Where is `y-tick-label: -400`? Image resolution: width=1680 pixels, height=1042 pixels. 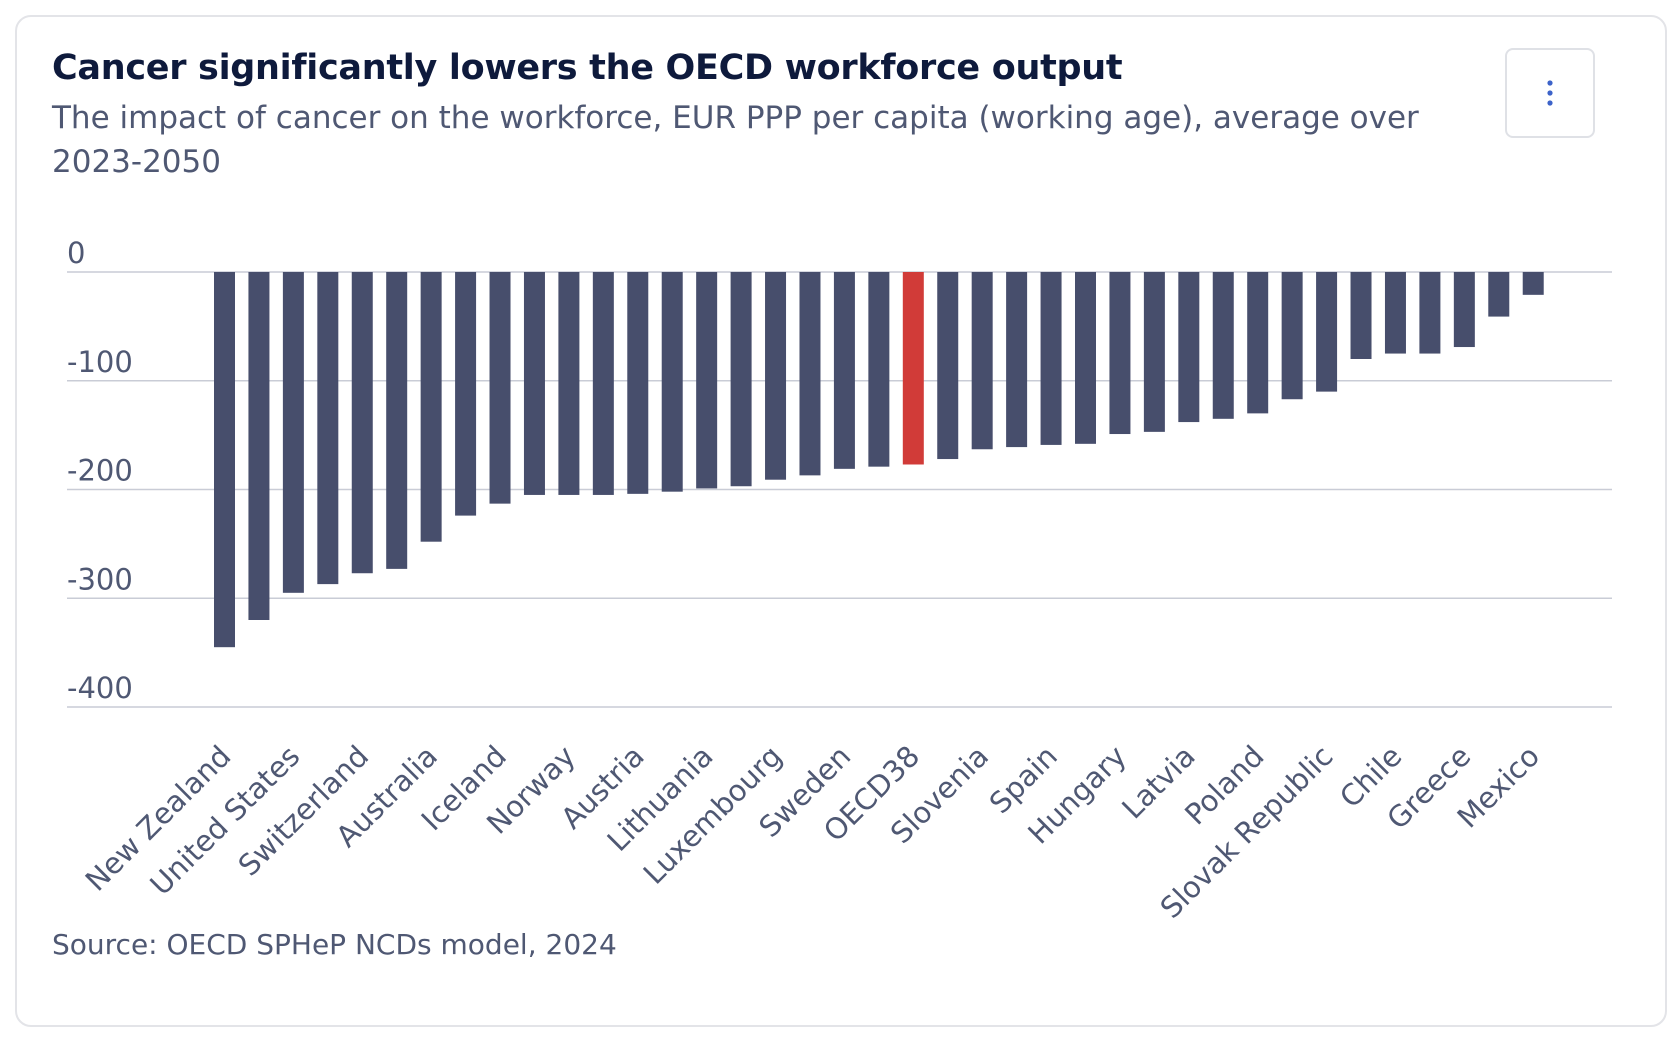 y-tick-label: -400 is located at coordinates (100, 688).